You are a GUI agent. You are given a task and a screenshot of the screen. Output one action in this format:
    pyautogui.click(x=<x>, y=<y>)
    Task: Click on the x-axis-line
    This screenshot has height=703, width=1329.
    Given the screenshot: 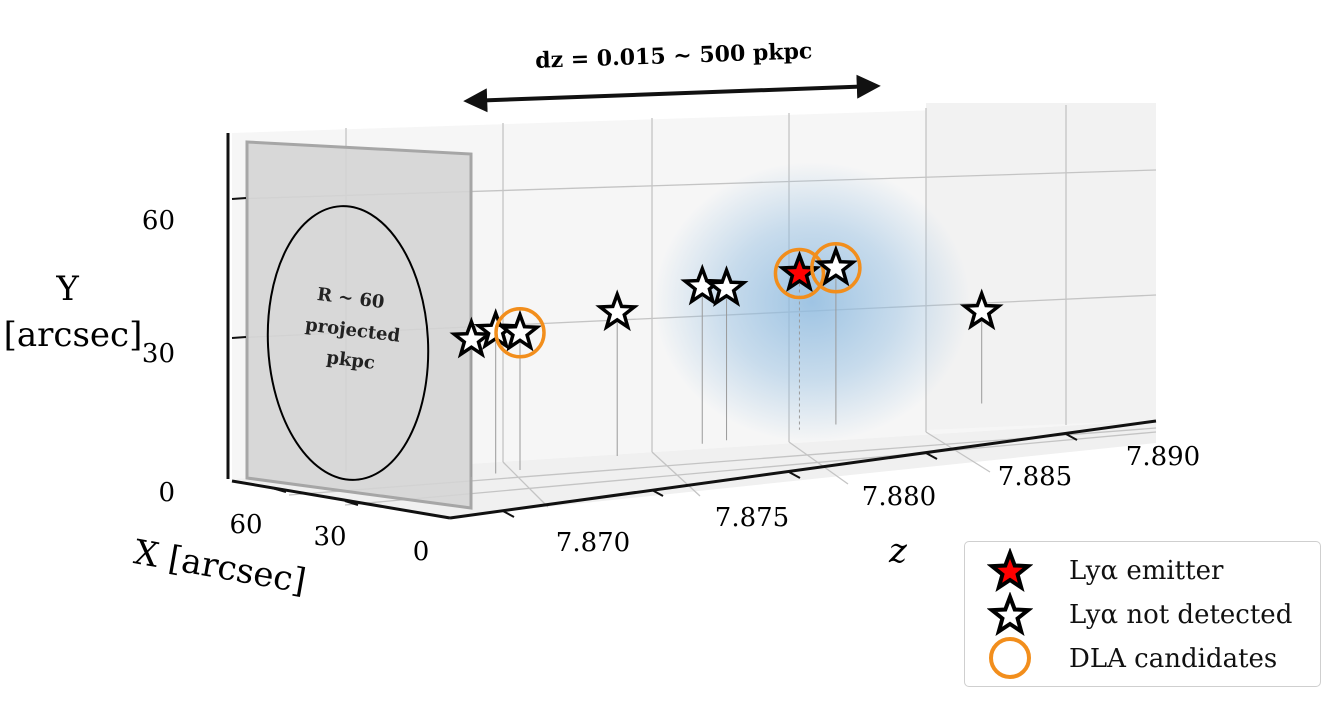 What is the action you would take?
    pyautogui.click(x=341, y=499)
    